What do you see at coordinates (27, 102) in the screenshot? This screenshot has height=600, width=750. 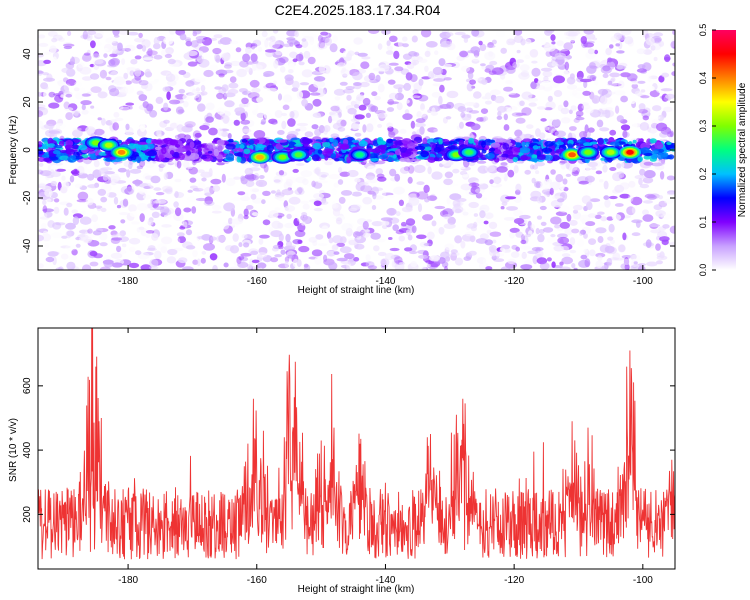 I see `y-tick-label: 20` at bounding box center [27, 102].